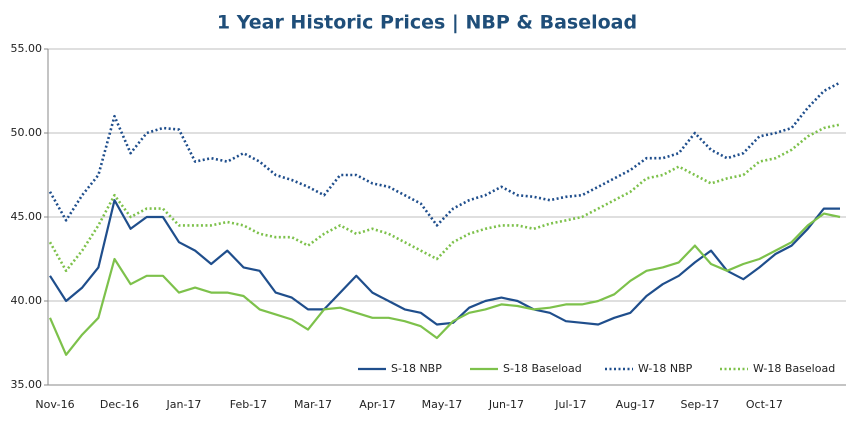 This screenshot has width=854, height=424. I want to click on x-tick-label: Mar-17, so click(313, 404).